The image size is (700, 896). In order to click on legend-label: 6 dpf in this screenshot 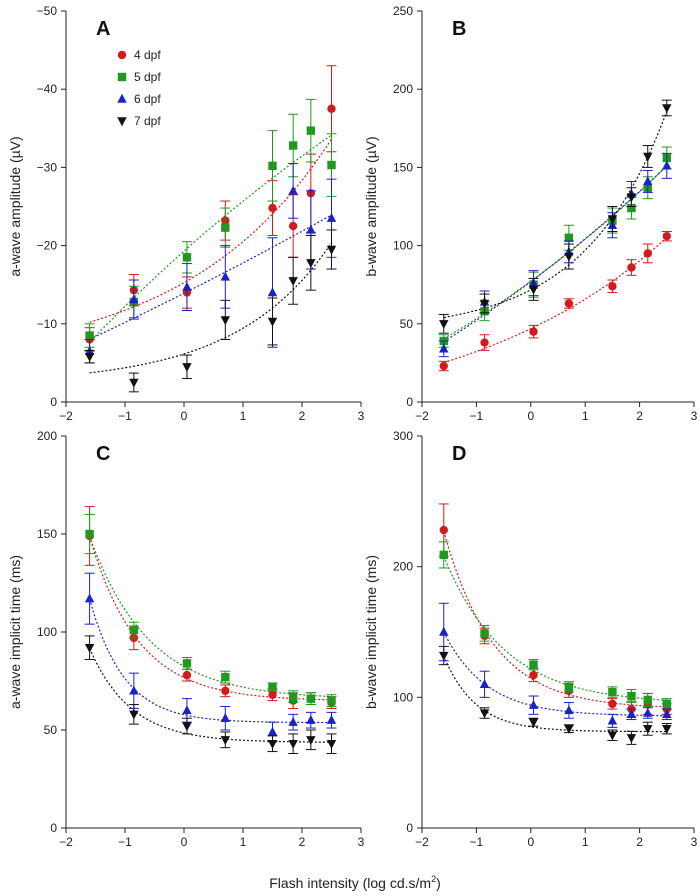, I will do `click(147, 99)`.